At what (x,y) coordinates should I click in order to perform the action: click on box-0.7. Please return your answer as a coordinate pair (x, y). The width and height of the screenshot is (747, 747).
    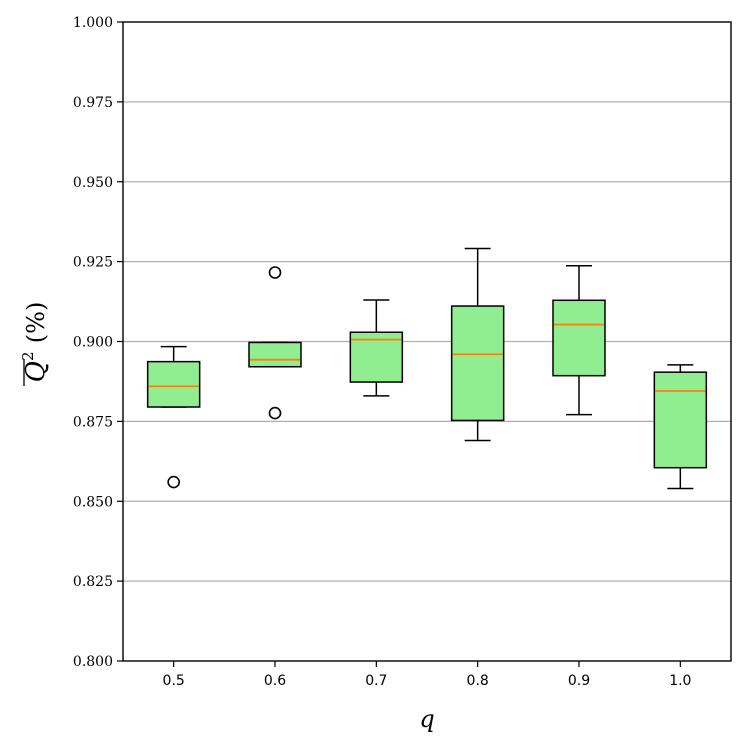
    Looking at the image, I should click on (376, 348).